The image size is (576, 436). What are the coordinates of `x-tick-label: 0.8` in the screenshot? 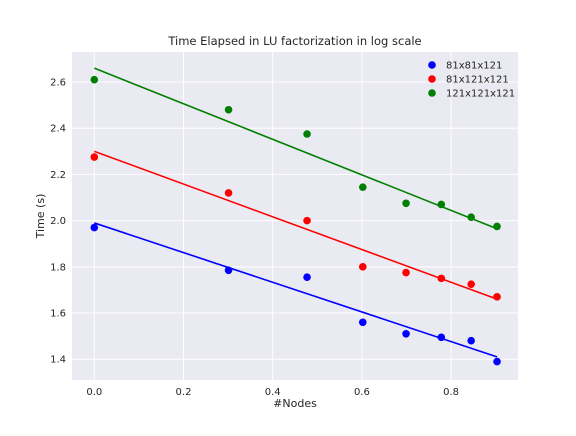 It's located at (451, 392).